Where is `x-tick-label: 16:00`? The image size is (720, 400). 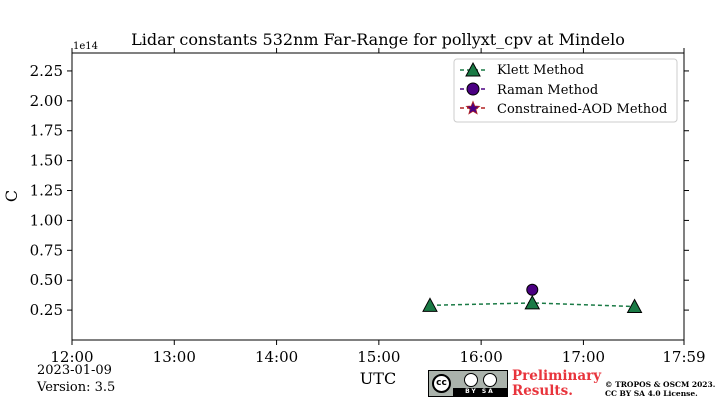 x-tick-label: 16:00 is located at coordinates (481, 357).